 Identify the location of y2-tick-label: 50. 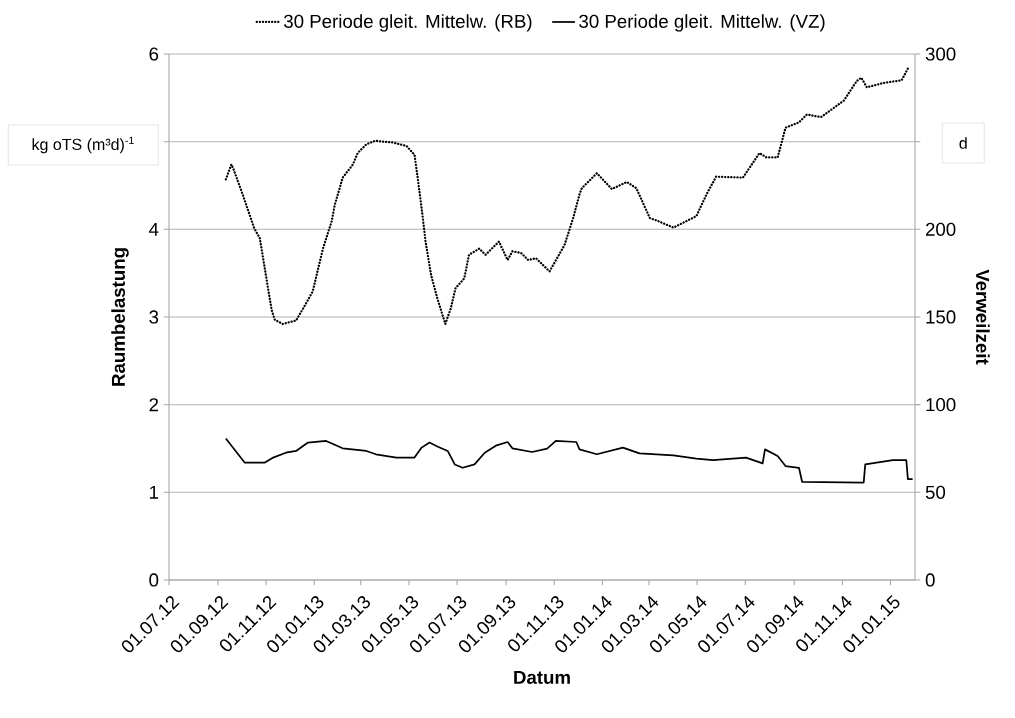
(935, 492).